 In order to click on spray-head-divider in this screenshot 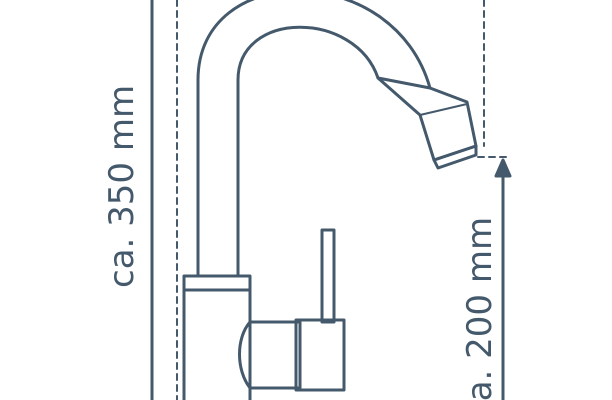, I will do `click(443, 109)`.